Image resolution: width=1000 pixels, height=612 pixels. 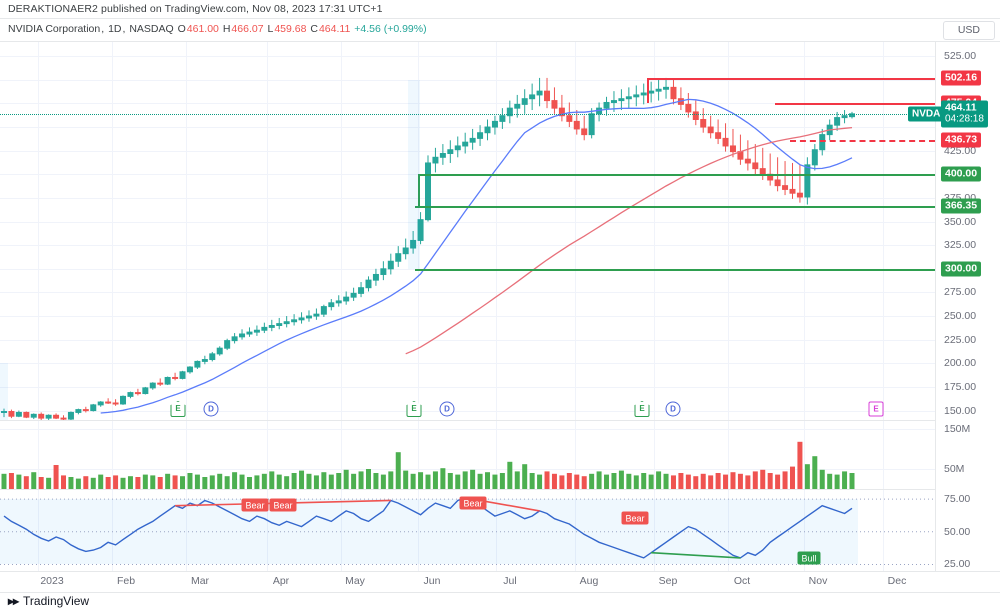 I want to click on current-price-line, so click(x=467, y=114).